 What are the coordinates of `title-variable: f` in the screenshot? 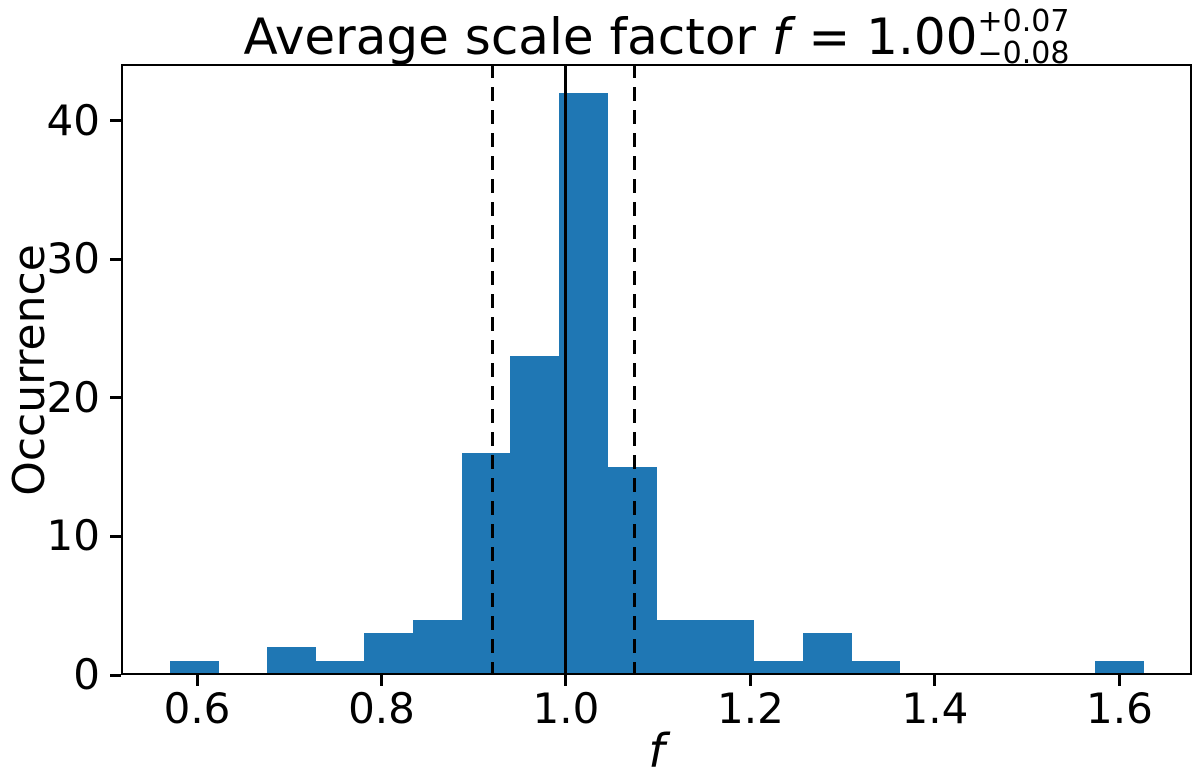 It's located at (780, 37).